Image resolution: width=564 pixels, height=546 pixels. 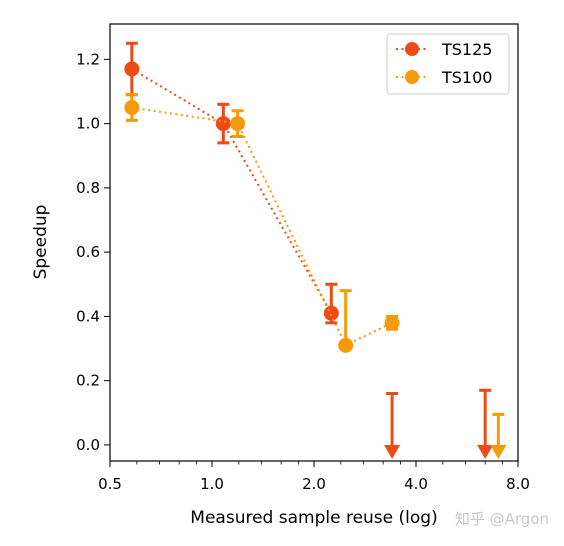 I want to click on y-tick-label: 0.2, so click(x=88, y=381).